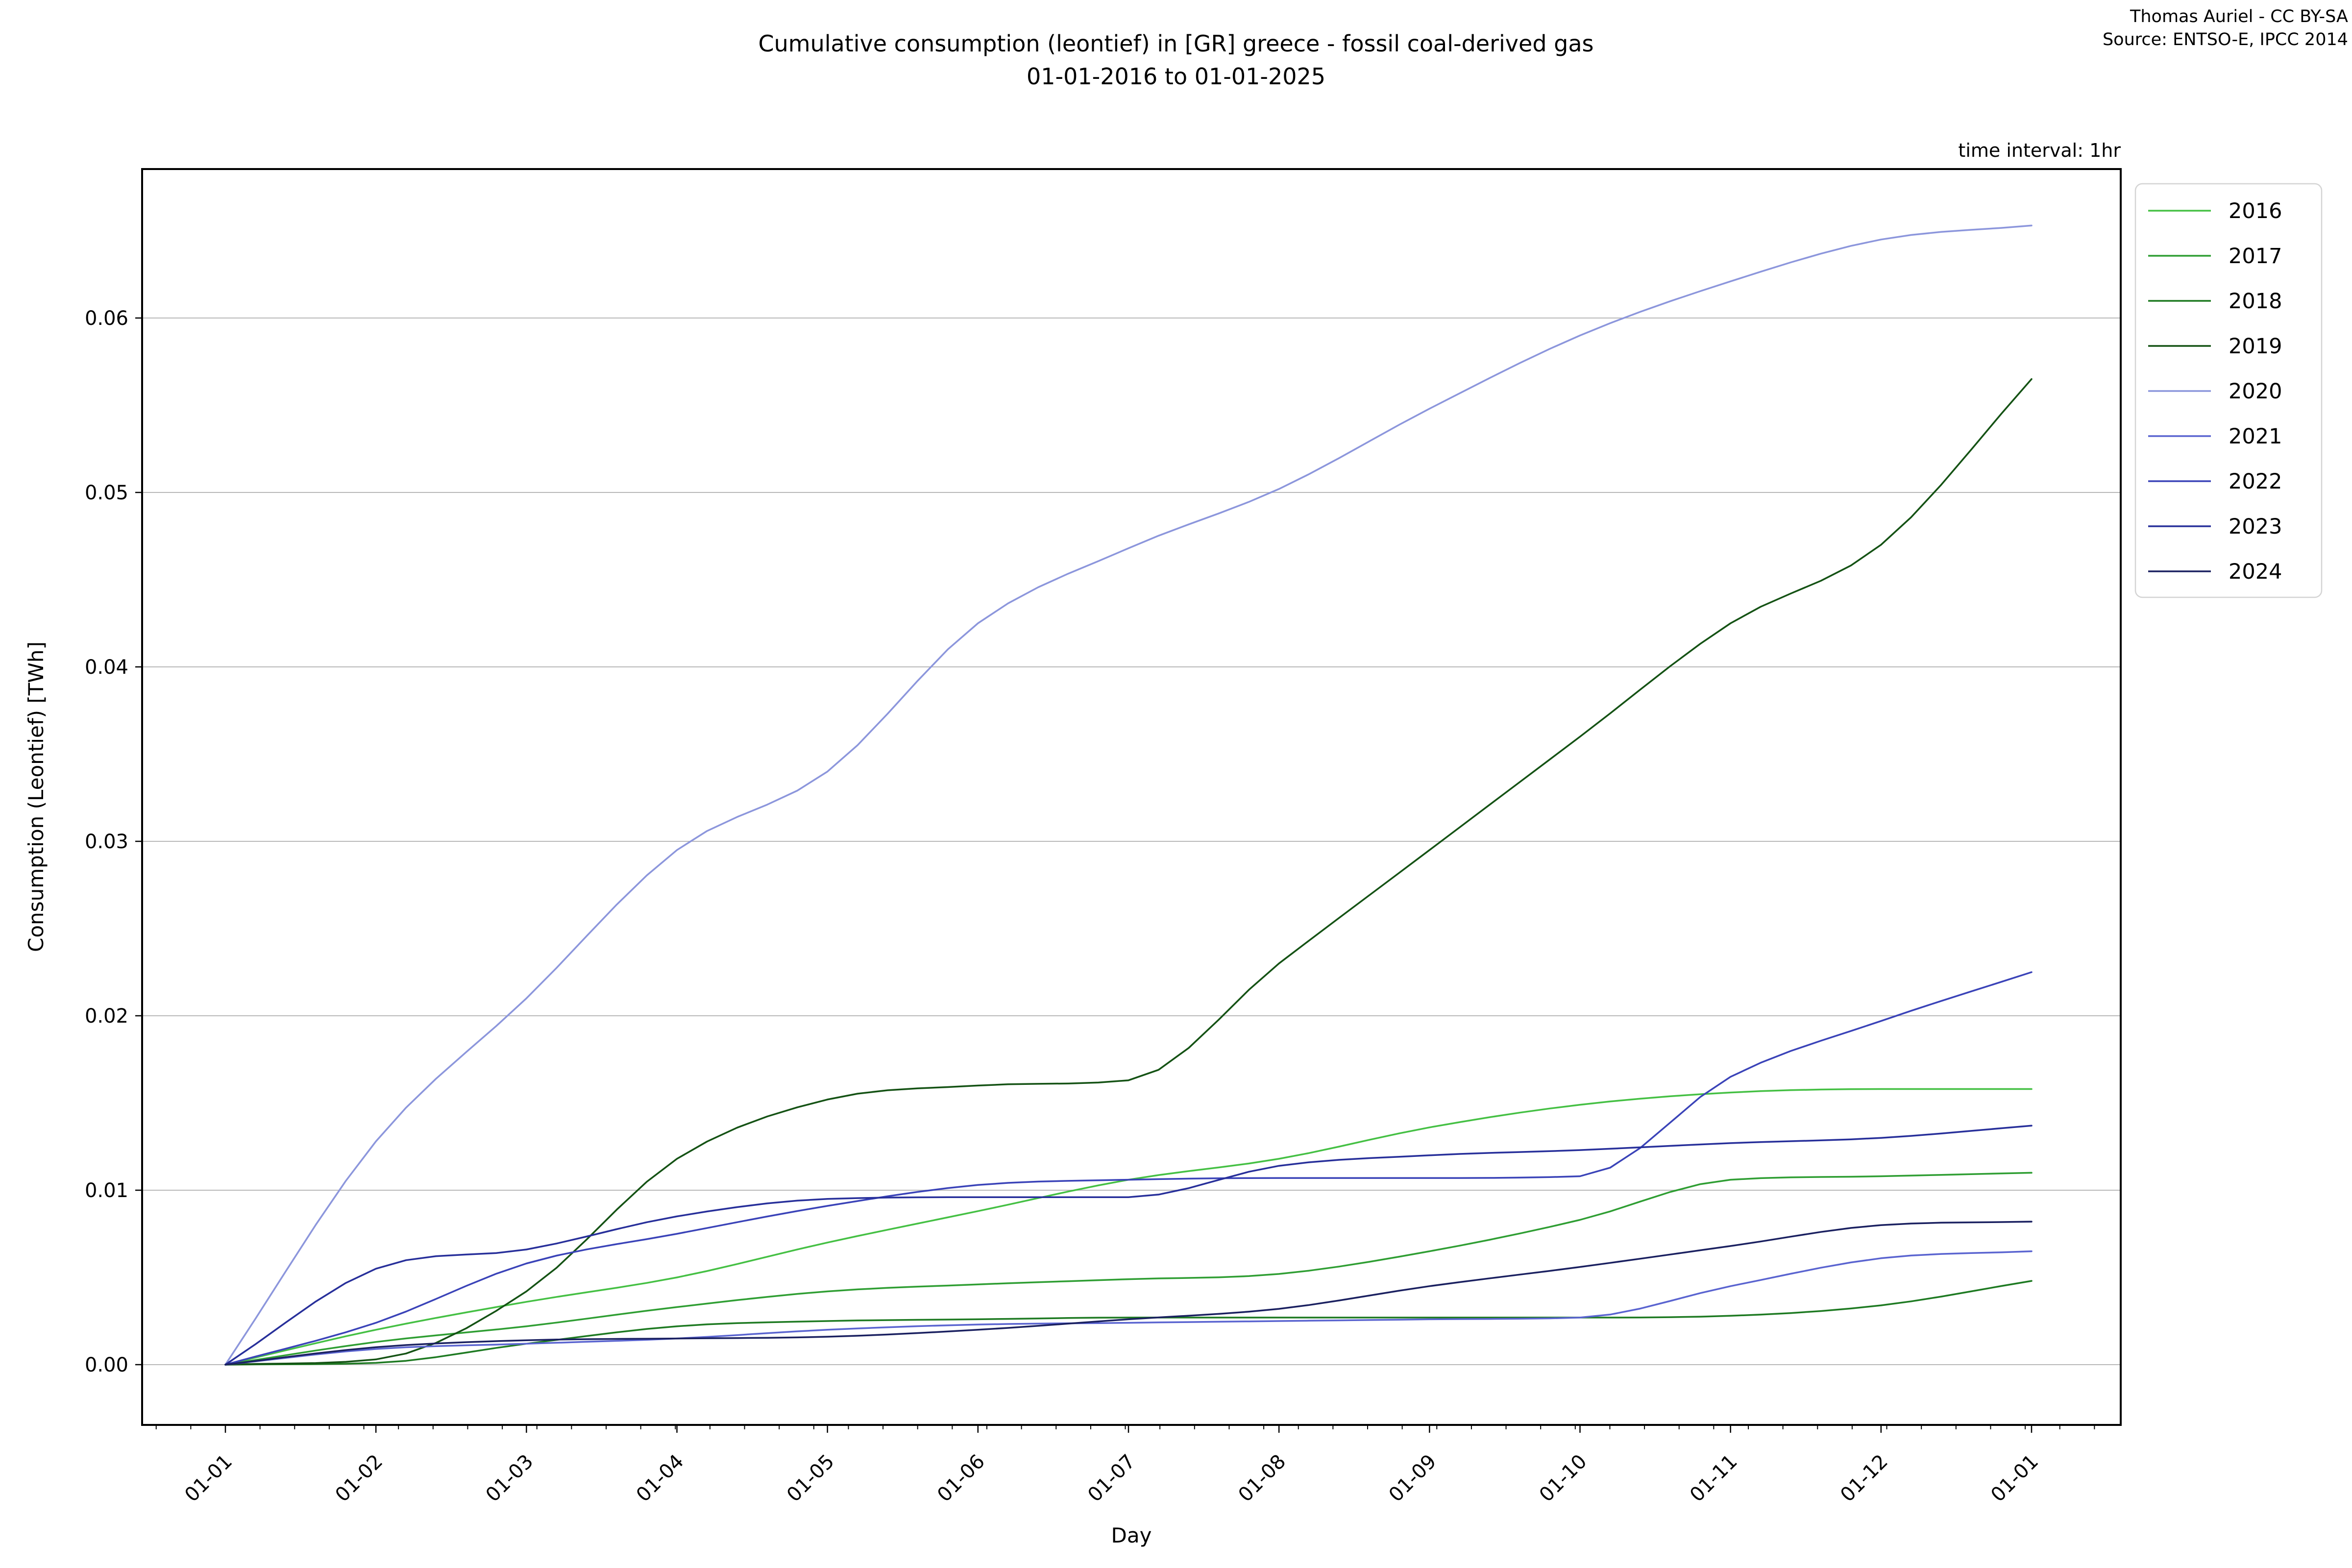  Describe the element at coordinates (1131, 1535) in the screenshot. I see `x-axis-label: Day` at that location.